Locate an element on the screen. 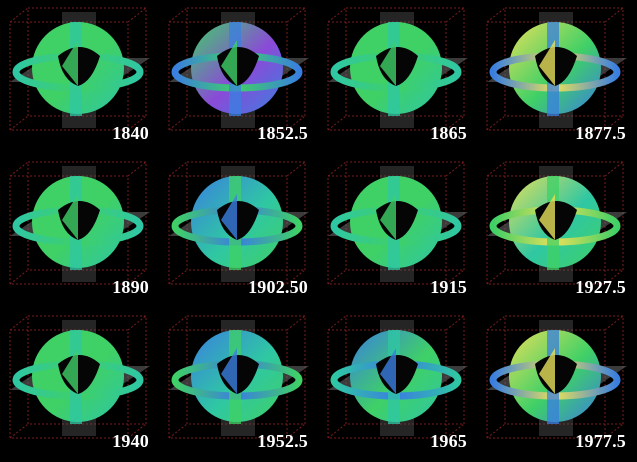  year-label: 1952.5 is located at coordinates (282, 441).